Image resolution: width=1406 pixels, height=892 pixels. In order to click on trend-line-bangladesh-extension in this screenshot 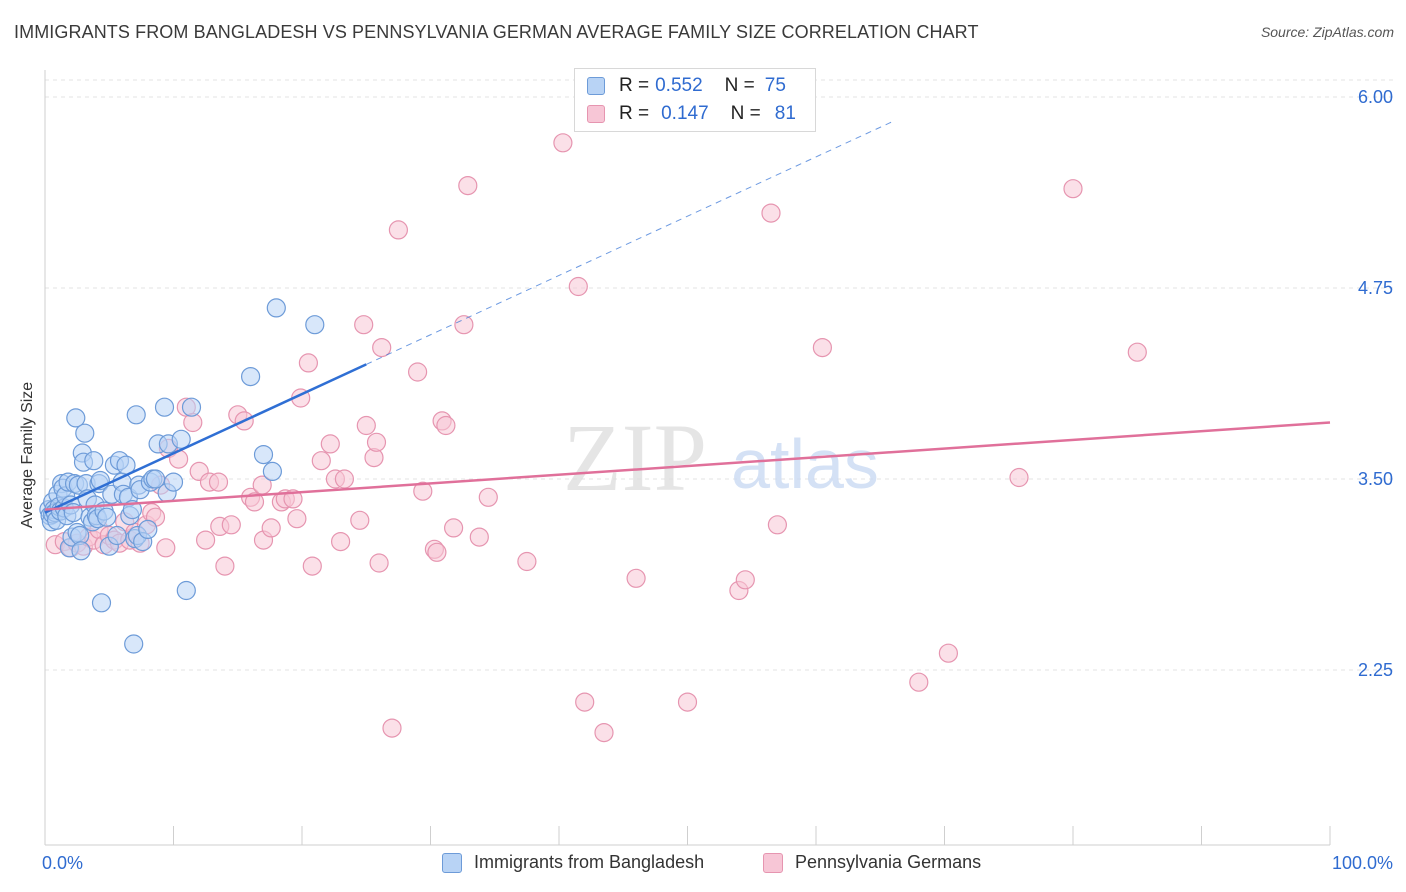, I will do `click(630, 242)`.